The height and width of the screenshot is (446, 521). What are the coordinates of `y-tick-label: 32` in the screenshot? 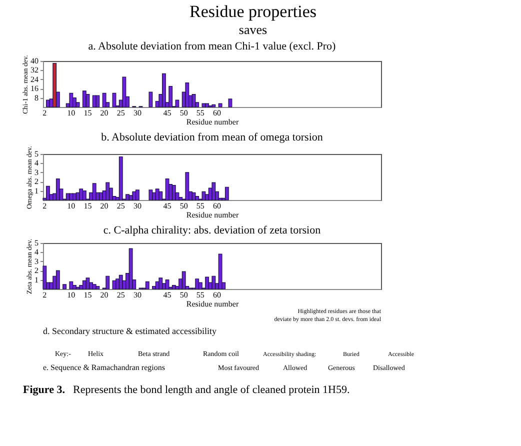 It's located at (34, 70).